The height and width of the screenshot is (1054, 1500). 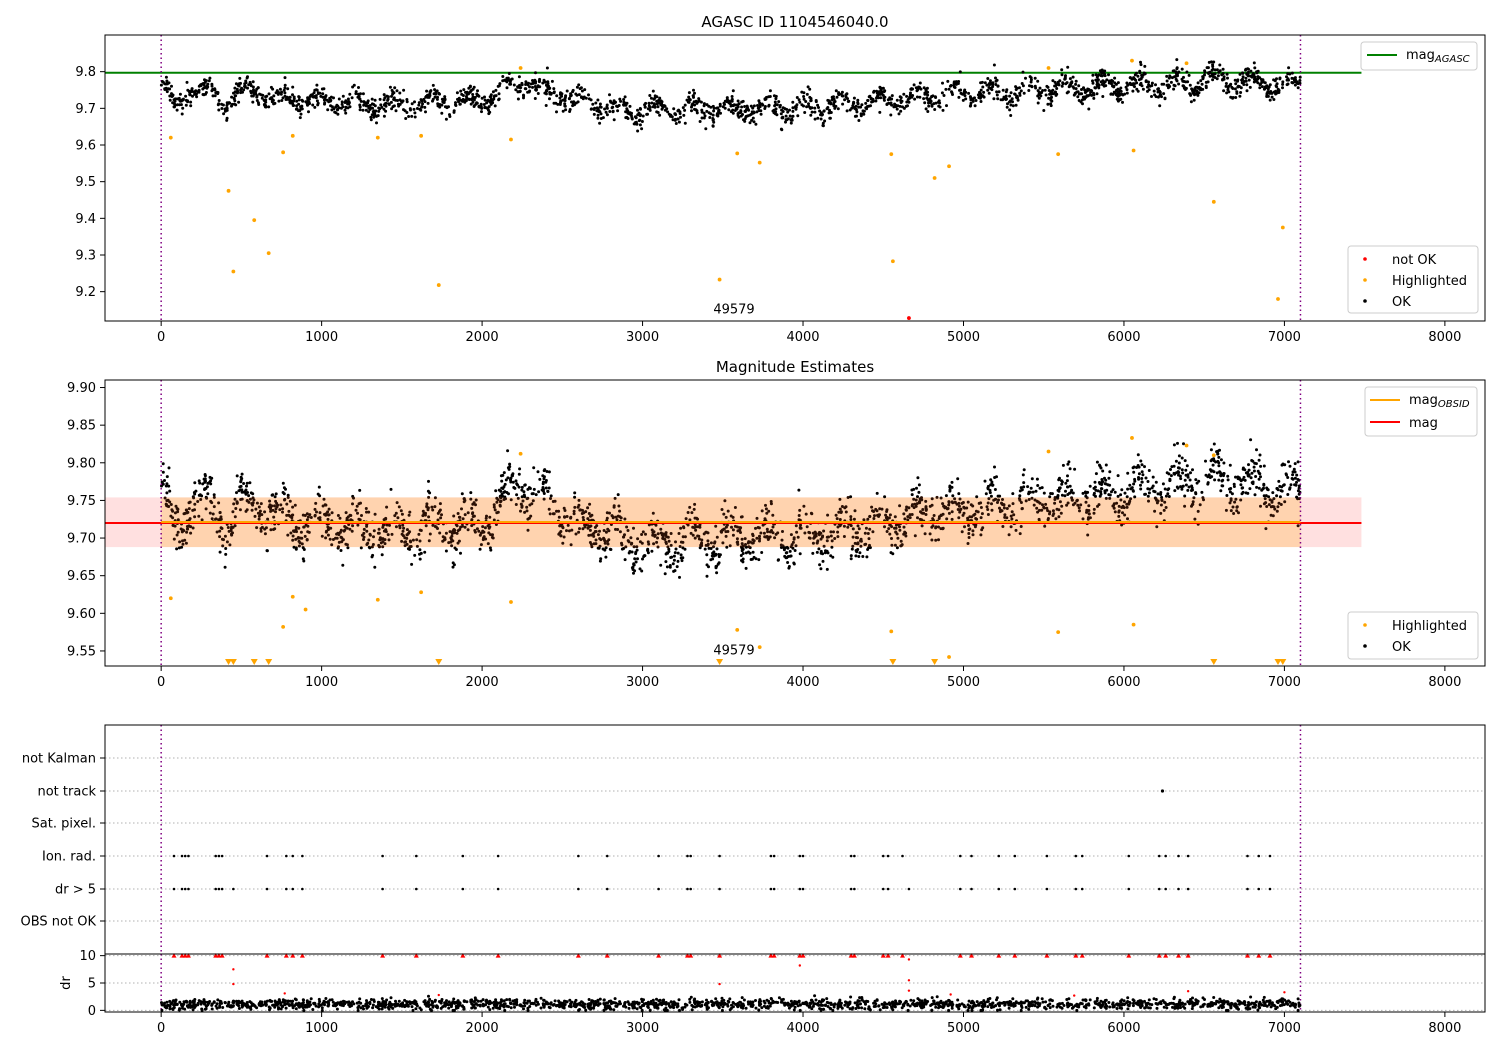 What do you see at coordinates (687, 856) in the screenshot?
I see `panel-flags-ion-rad-point` at bounding box center [687, 856].